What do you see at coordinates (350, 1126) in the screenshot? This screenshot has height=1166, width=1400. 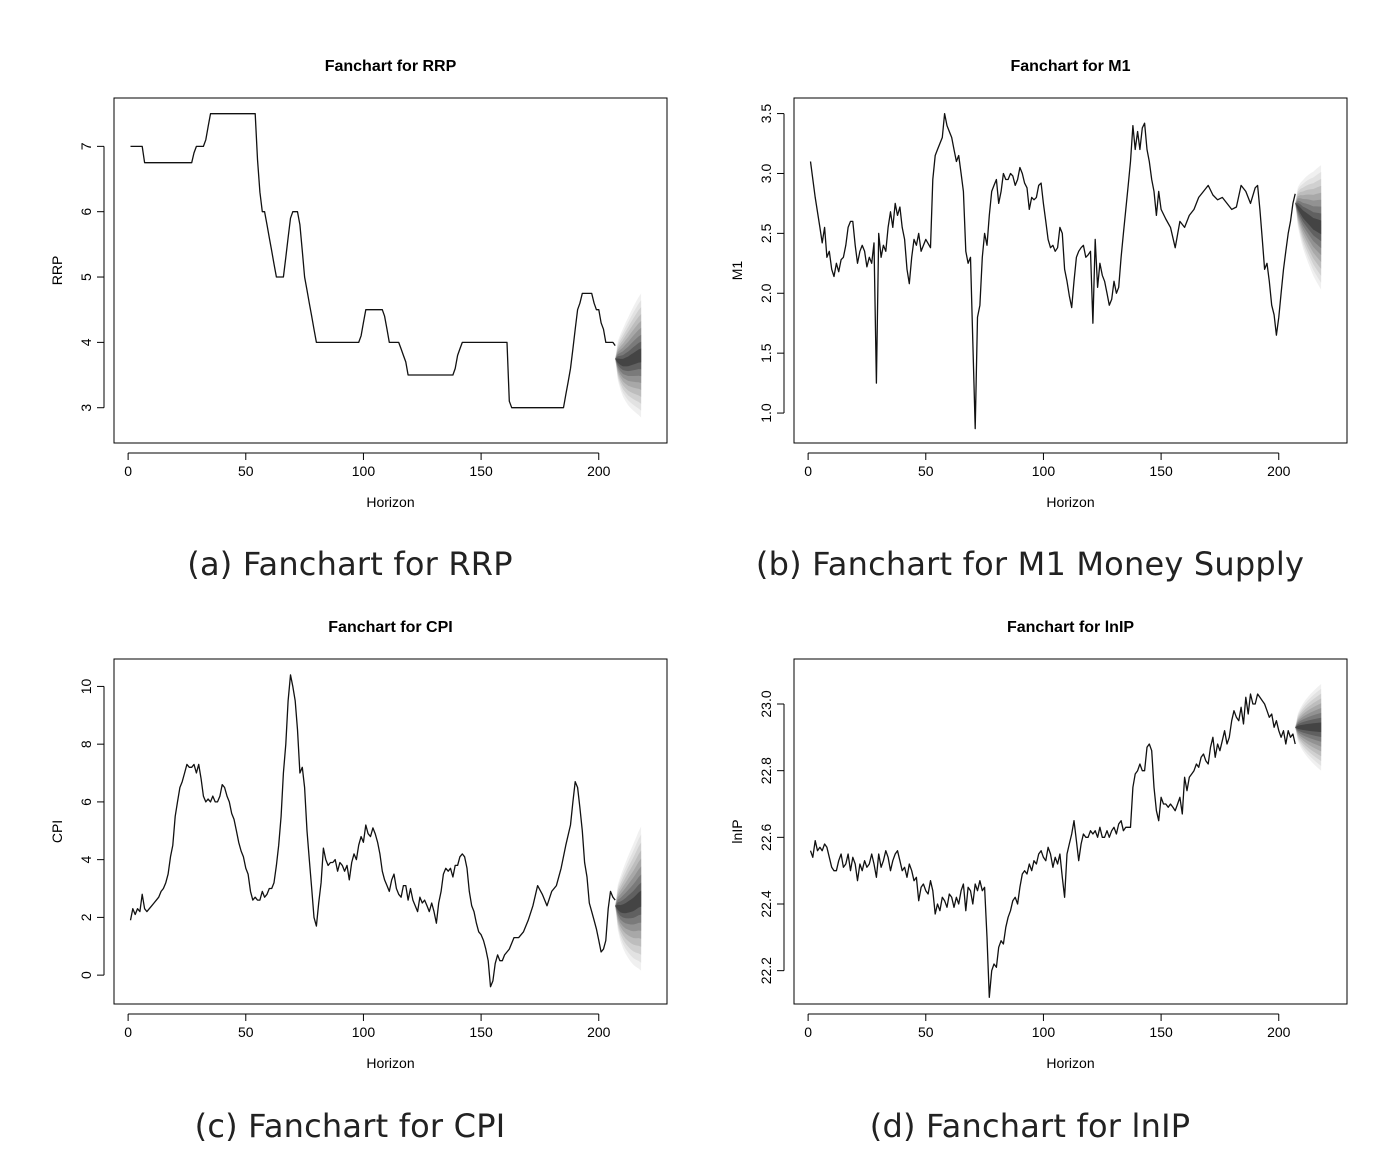 I see `caption-cpi: (c) Fanchart for CPI` at bounding box center [350, 1126].